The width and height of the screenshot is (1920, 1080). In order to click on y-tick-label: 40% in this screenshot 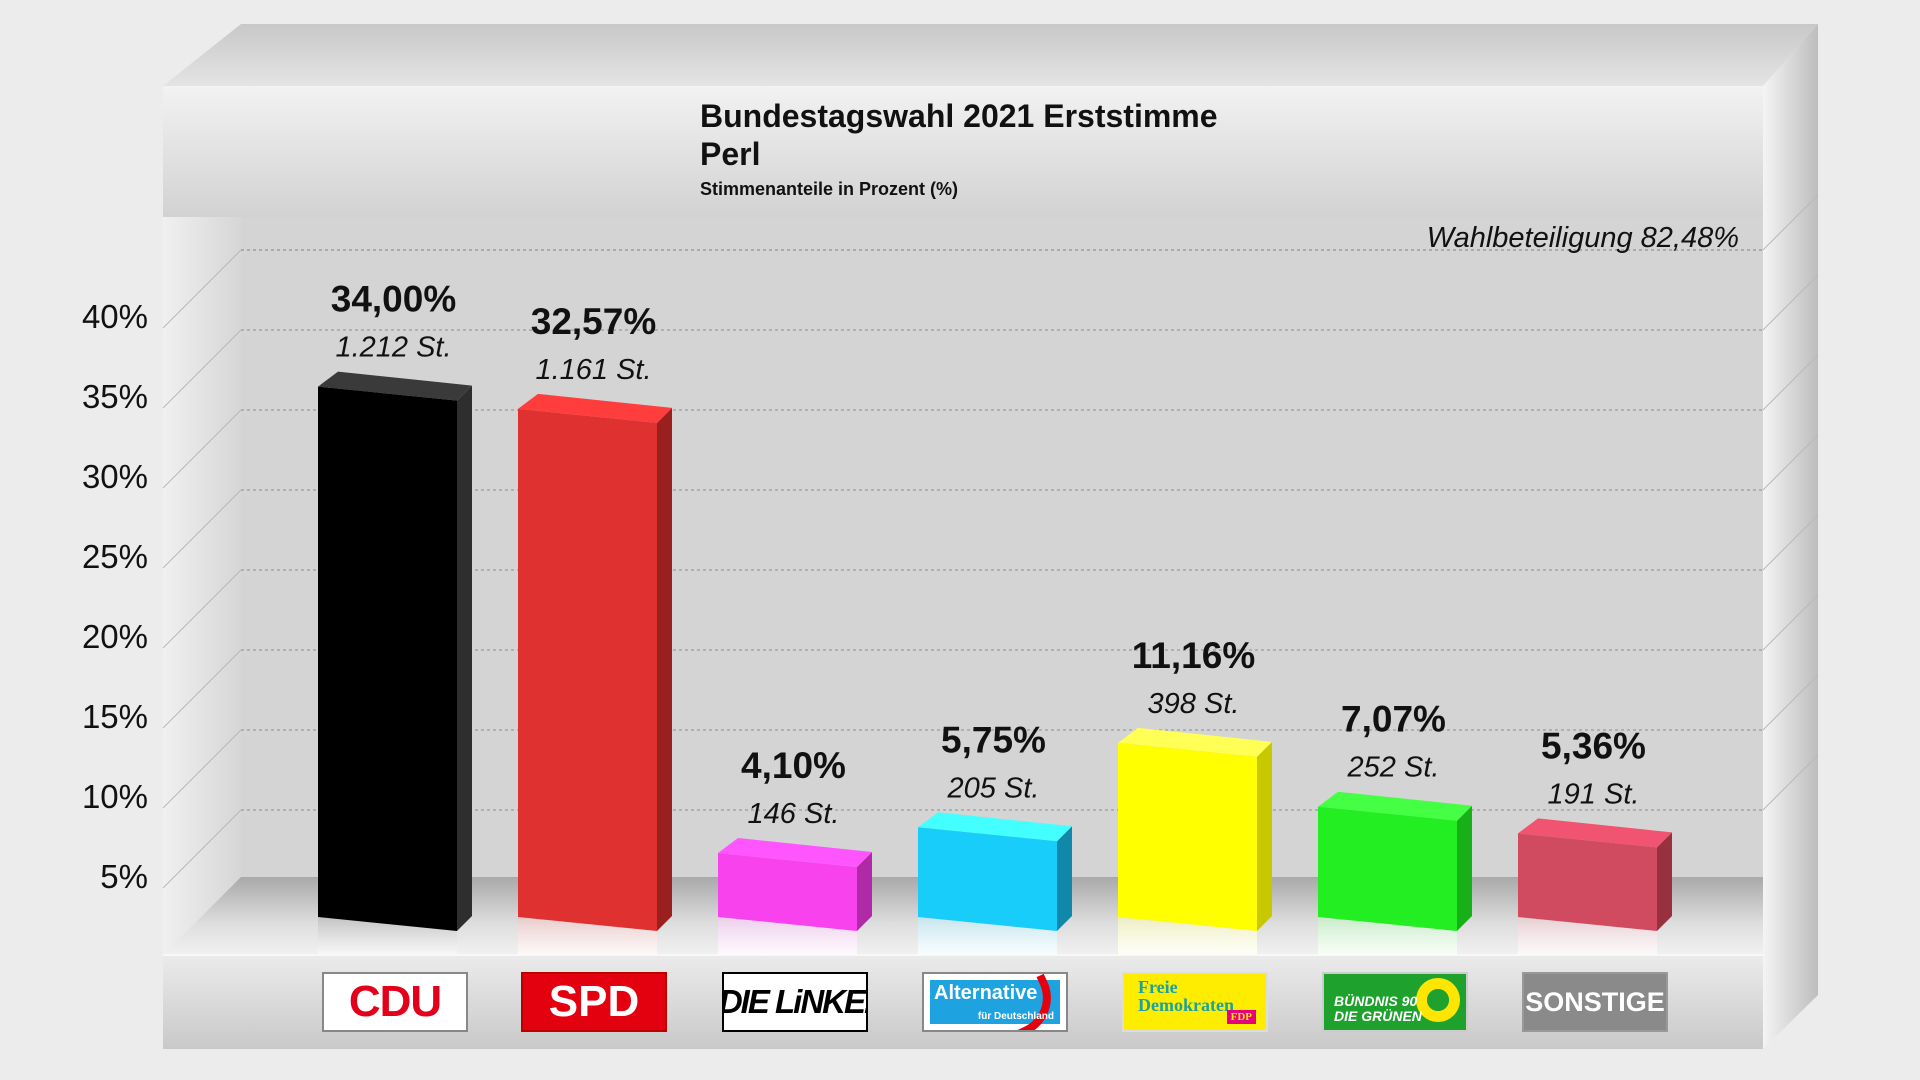, I will do `click(115, 316)`.